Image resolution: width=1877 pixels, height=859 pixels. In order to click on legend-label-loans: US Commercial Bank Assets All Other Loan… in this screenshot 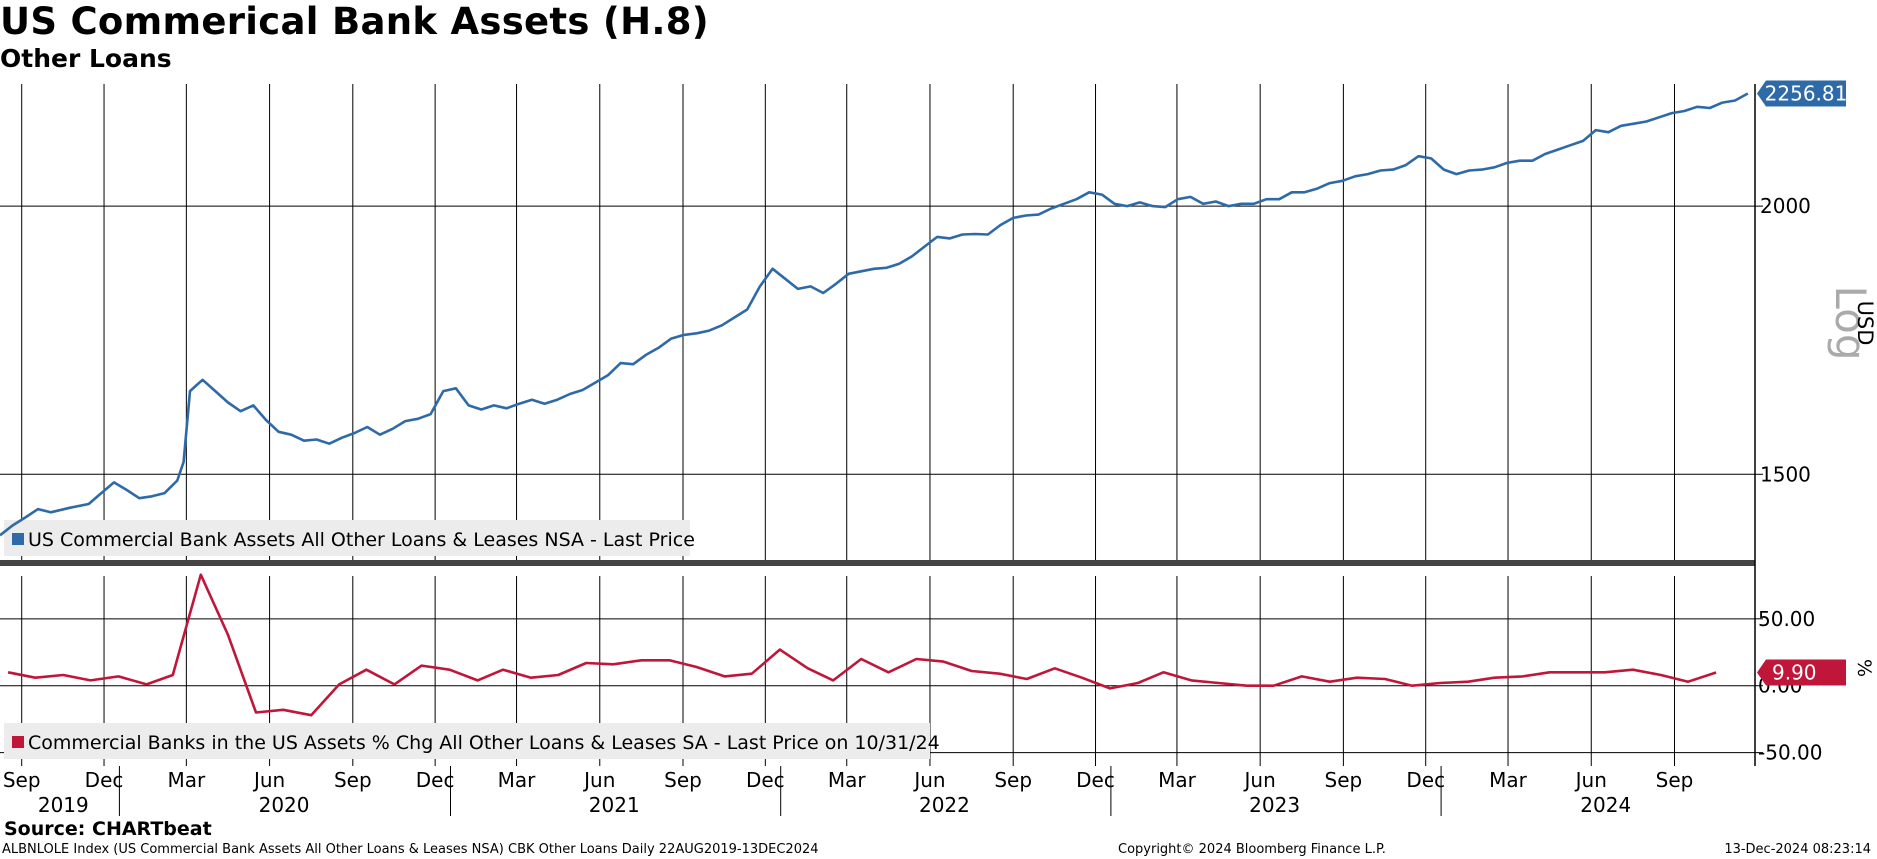, I will do `click(361, 540)`.